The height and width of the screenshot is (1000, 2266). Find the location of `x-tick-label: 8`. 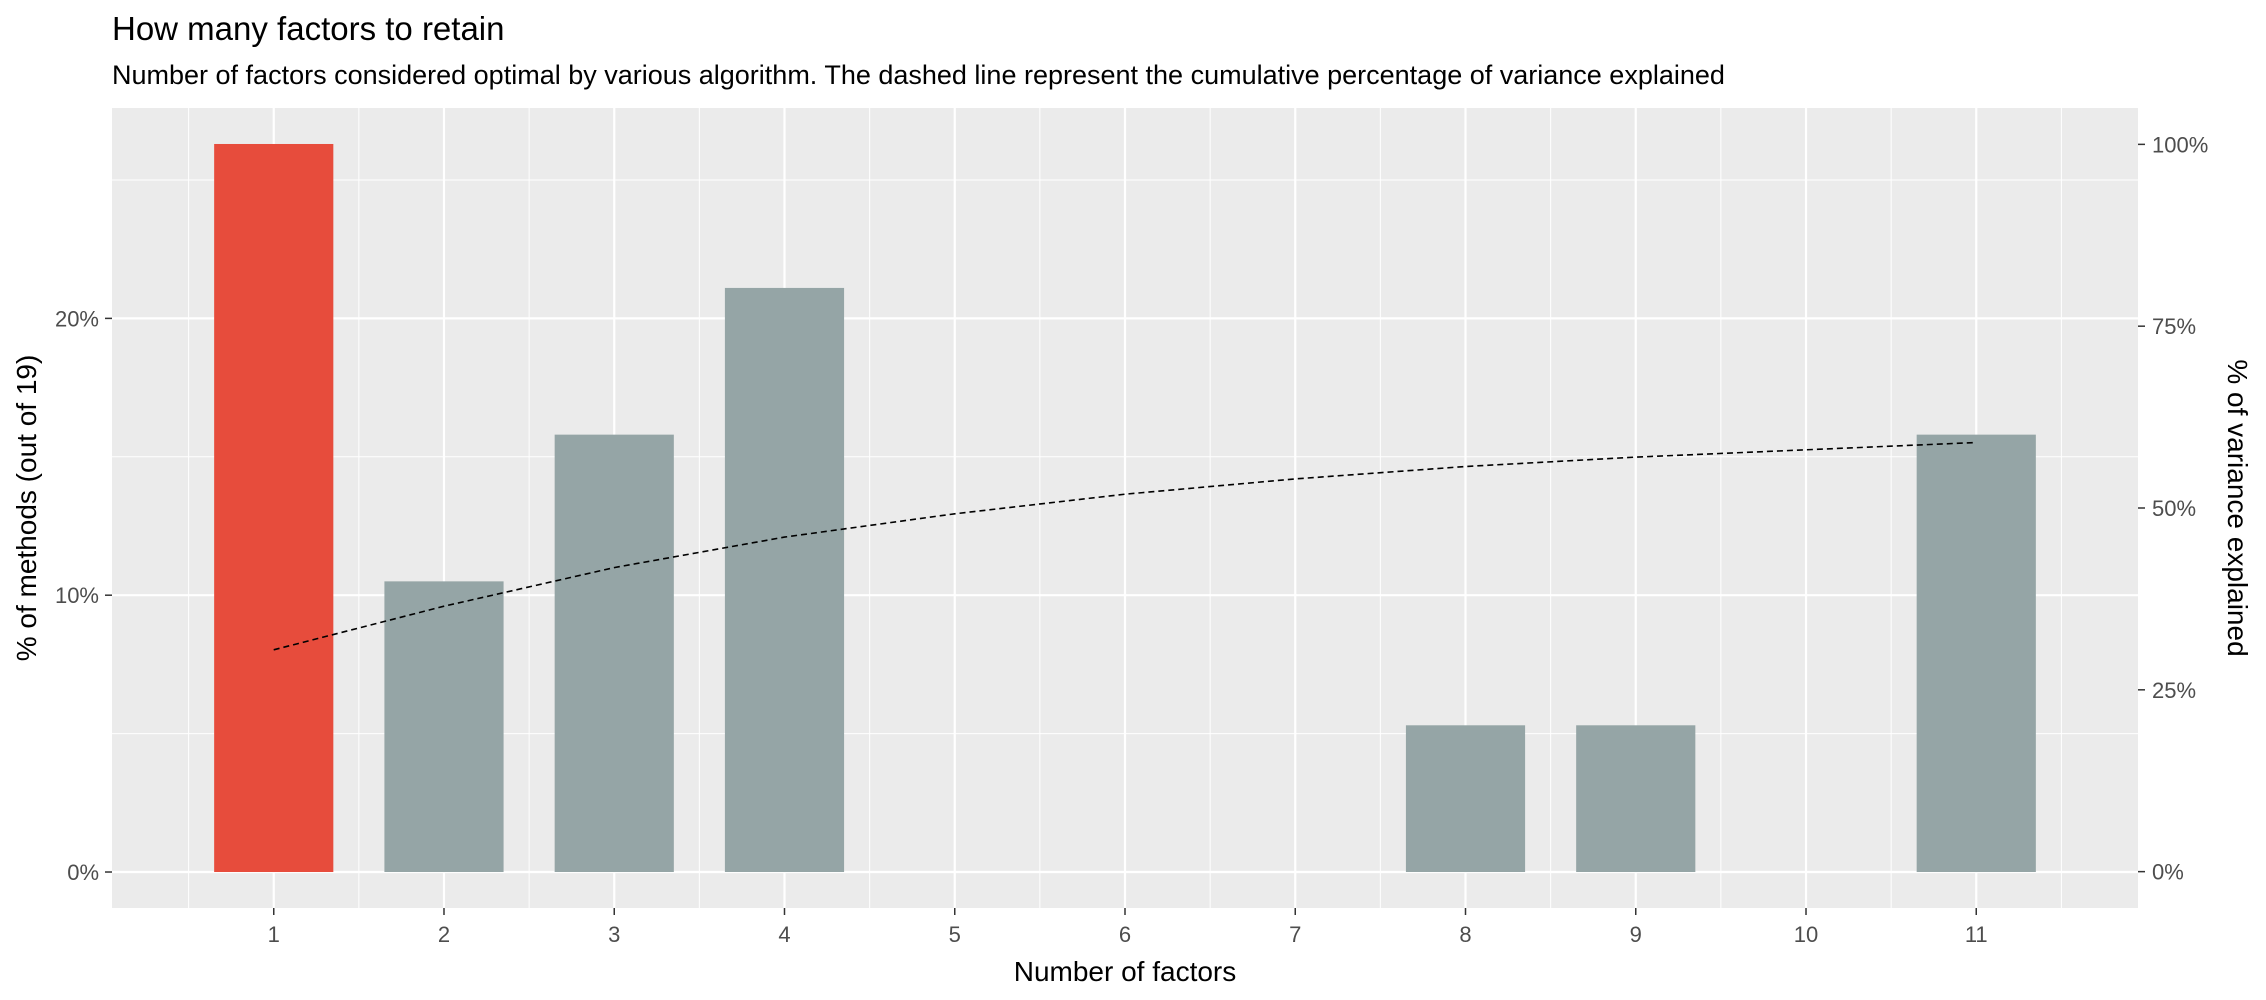

x-tick-label: 8 is located at coordinates (1465, 934).